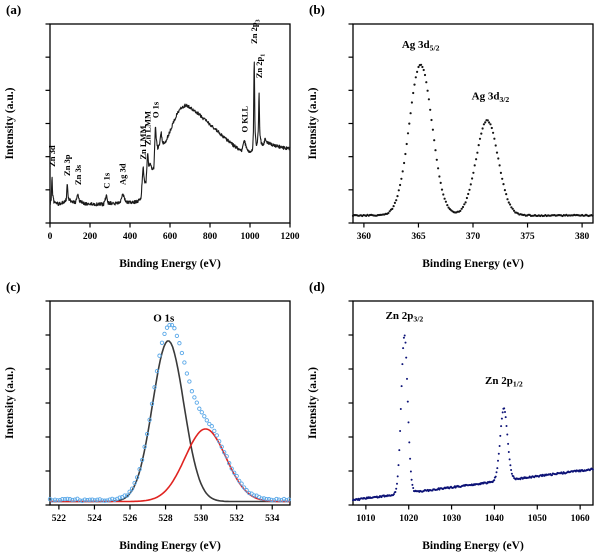 The width and height of the screenshot is (606, 559). Describe the element at coordinates (418, 237) in the screenshot. I see `svg-text: 365` at that location.